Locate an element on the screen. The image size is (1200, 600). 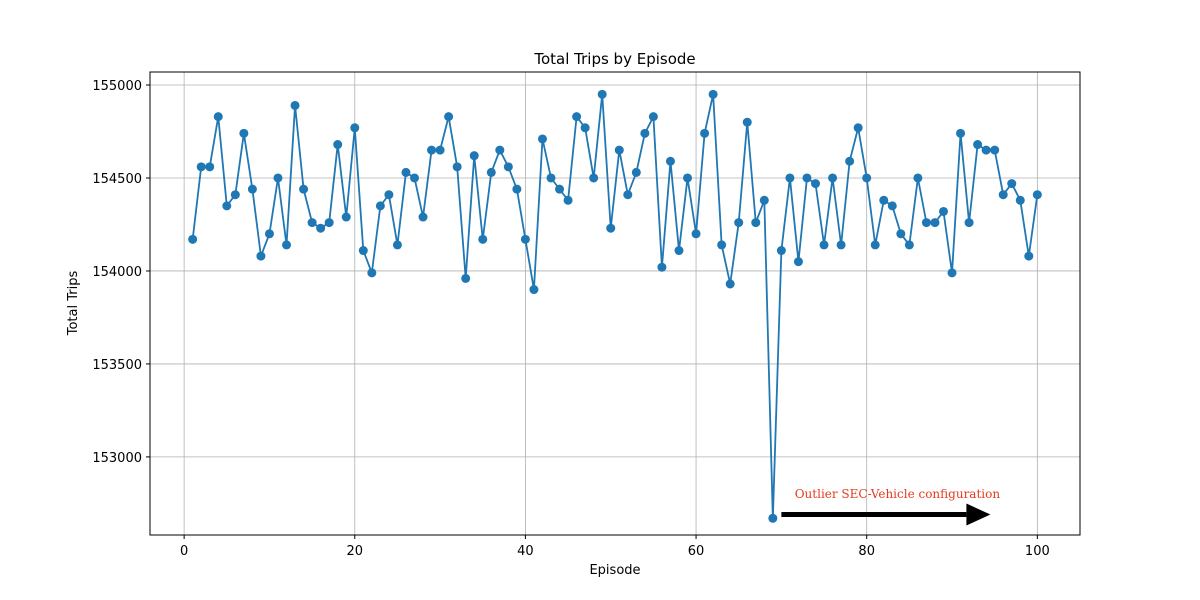
chart-title: Total Trips by Episode is located at coordinates (614, 59).